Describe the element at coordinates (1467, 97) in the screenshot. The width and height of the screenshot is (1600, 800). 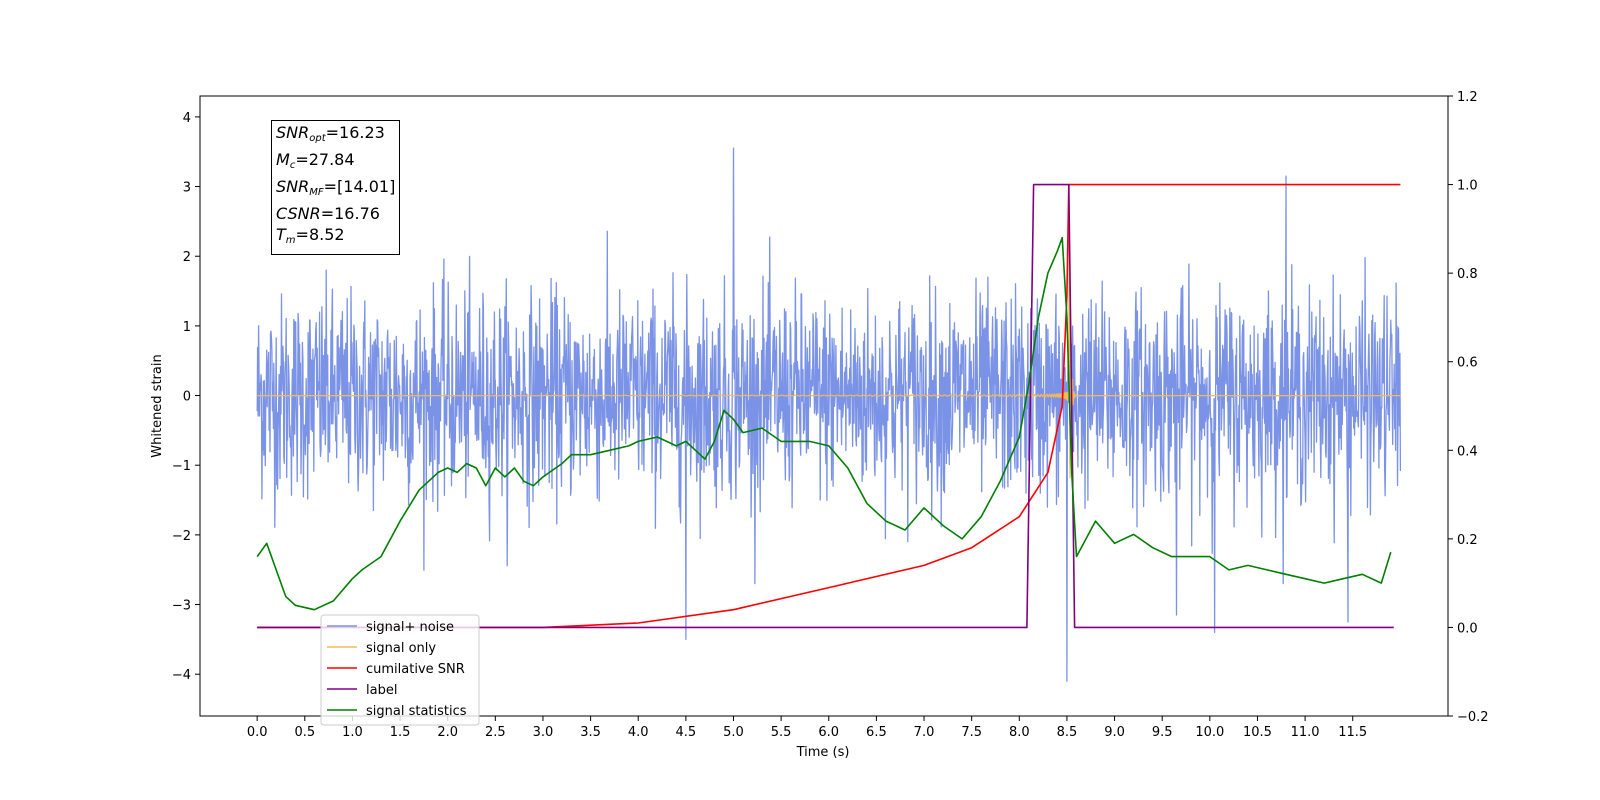
I see `y2-tick-label: 1.2` at that location.